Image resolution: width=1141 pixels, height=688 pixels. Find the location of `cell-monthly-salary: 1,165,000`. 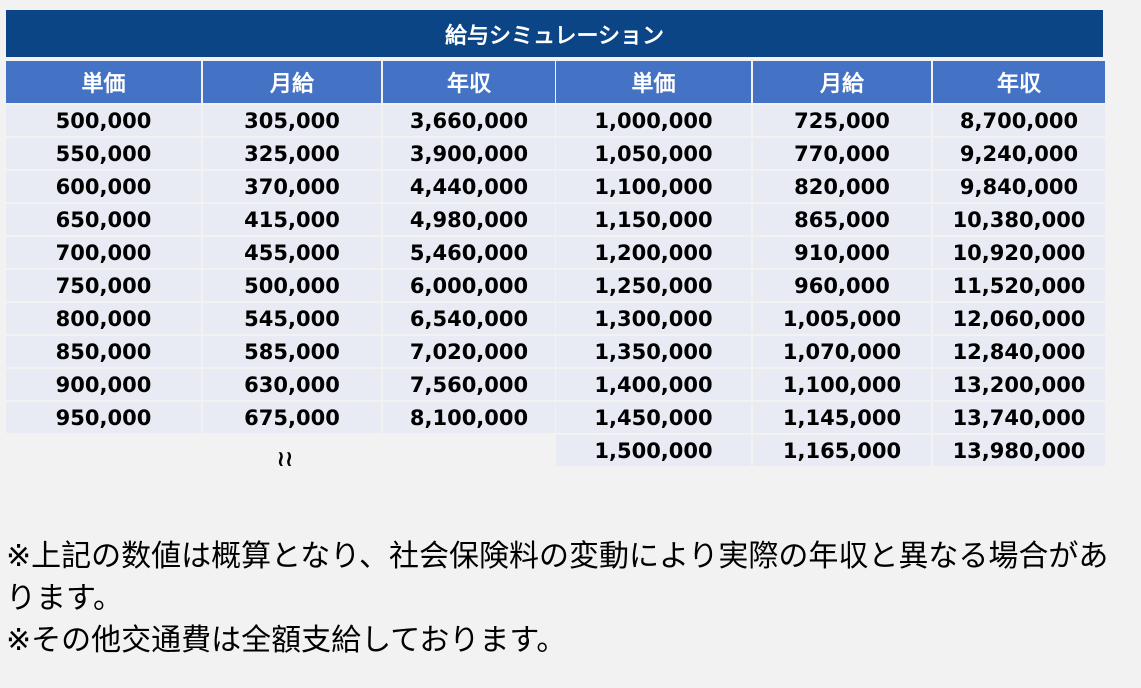

cell-monthly-salary: 1,165,000 is located at coordinates (842, 450).